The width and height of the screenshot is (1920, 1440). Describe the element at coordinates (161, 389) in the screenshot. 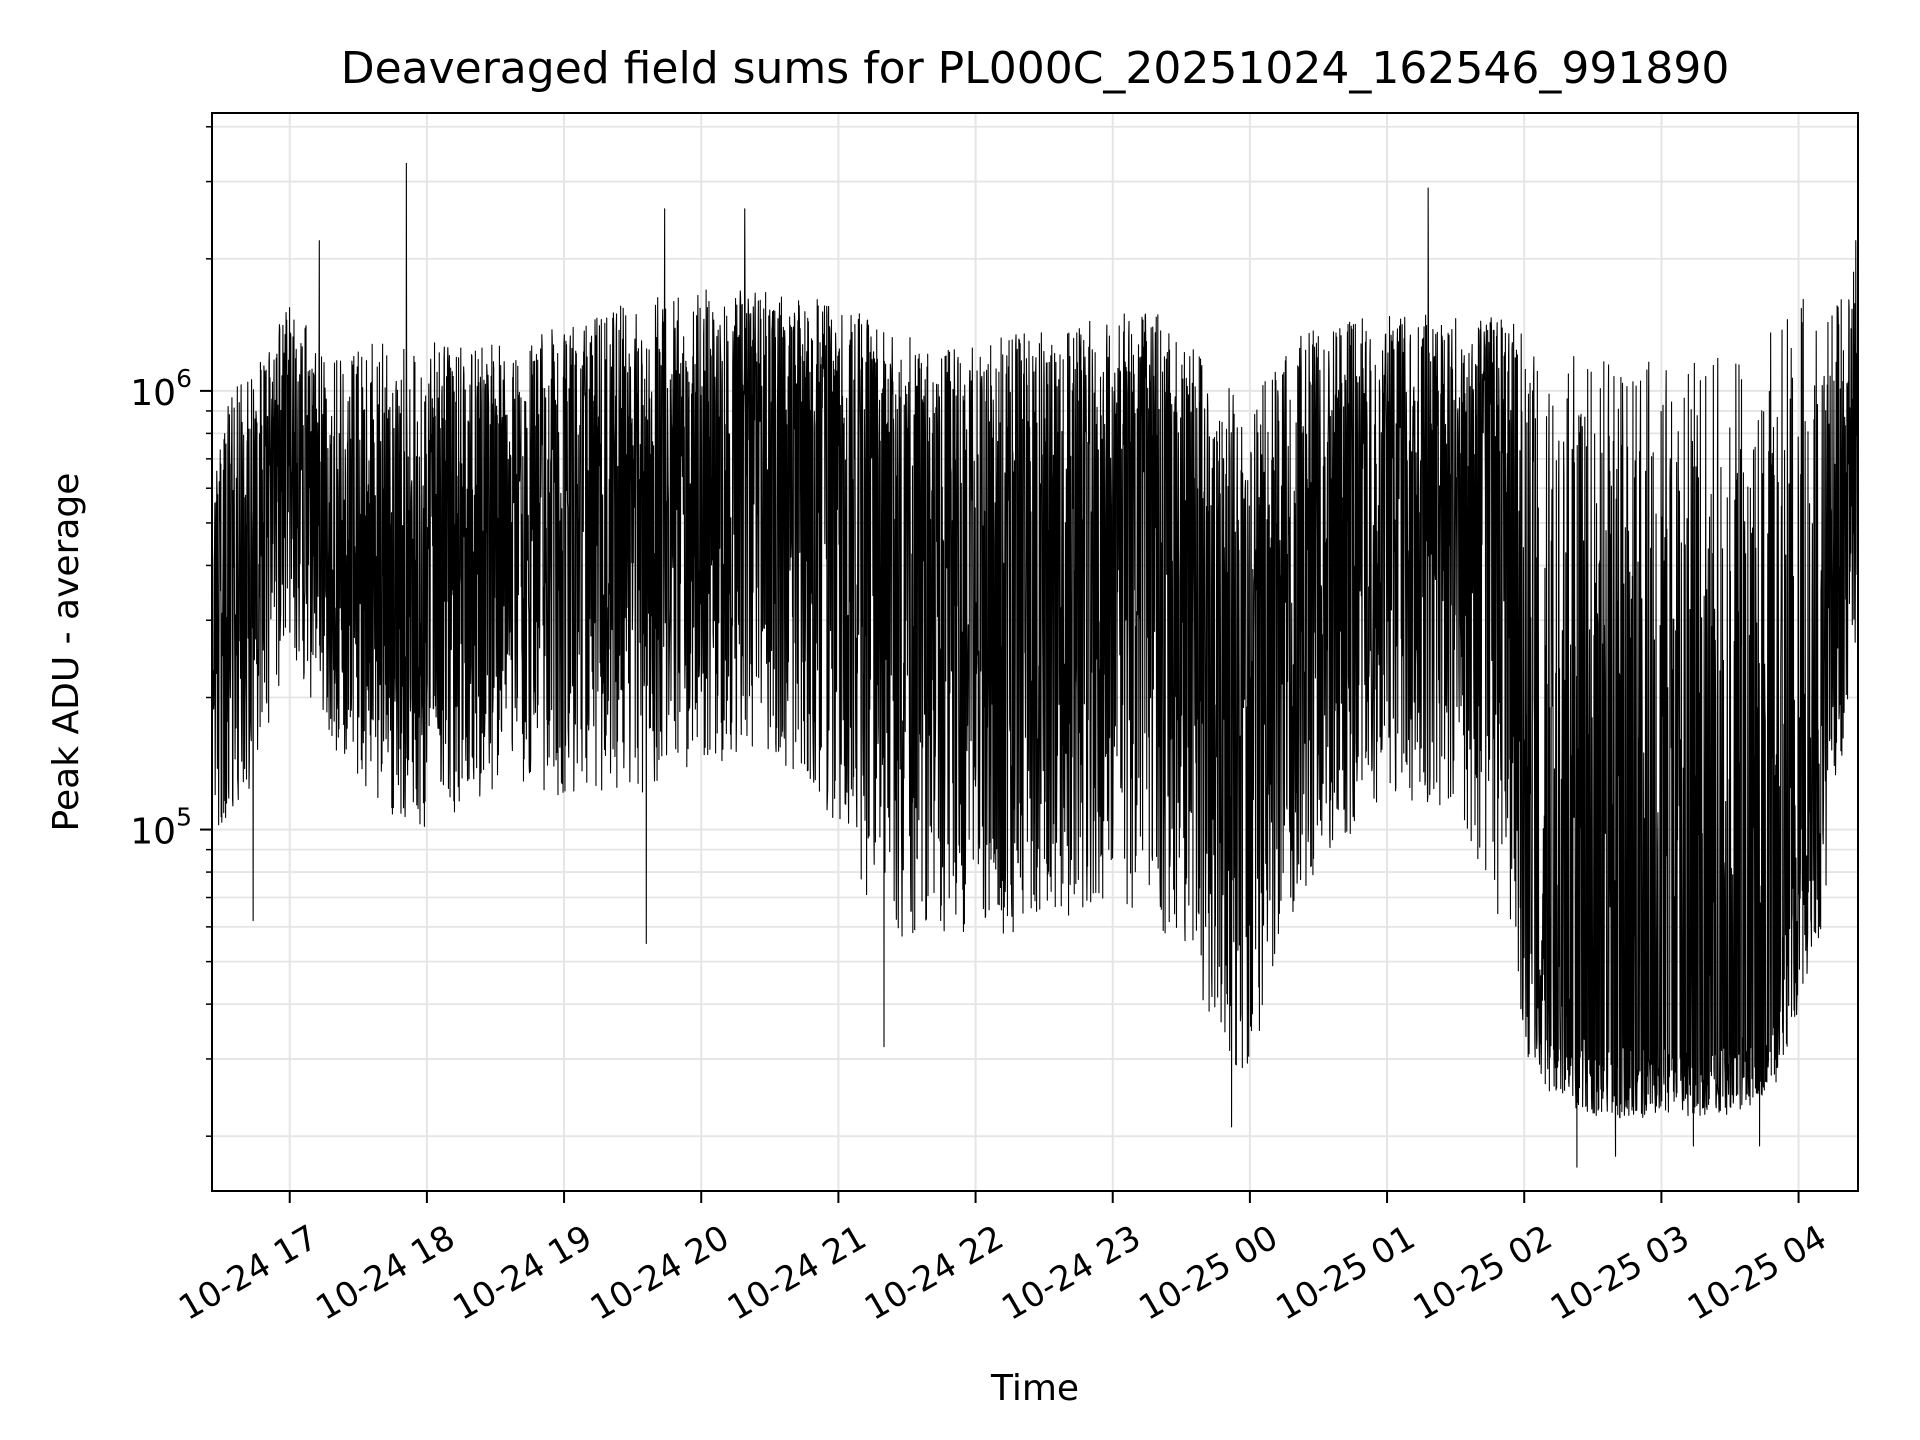

I see `y-tick-label: 10⁶` at that location.